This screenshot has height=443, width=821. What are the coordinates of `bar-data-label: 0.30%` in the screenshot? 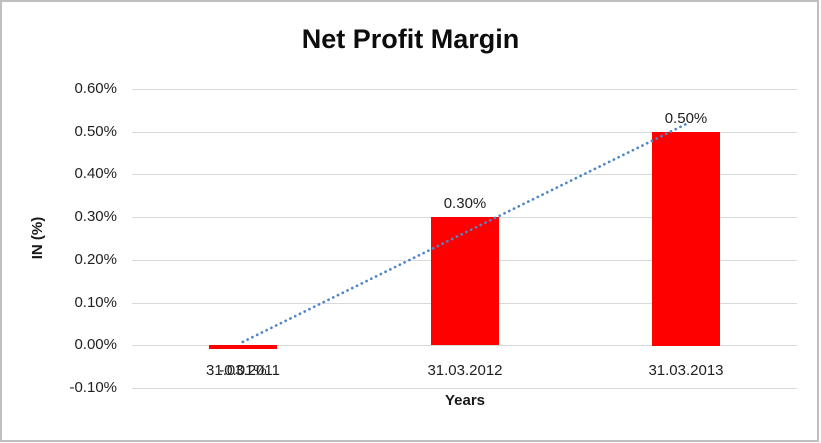 It's located at (465, 203).